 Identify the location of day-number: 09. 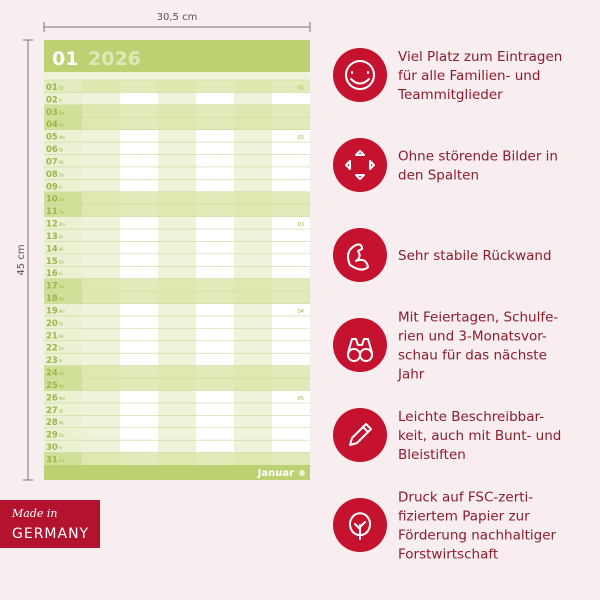
(52, 187).